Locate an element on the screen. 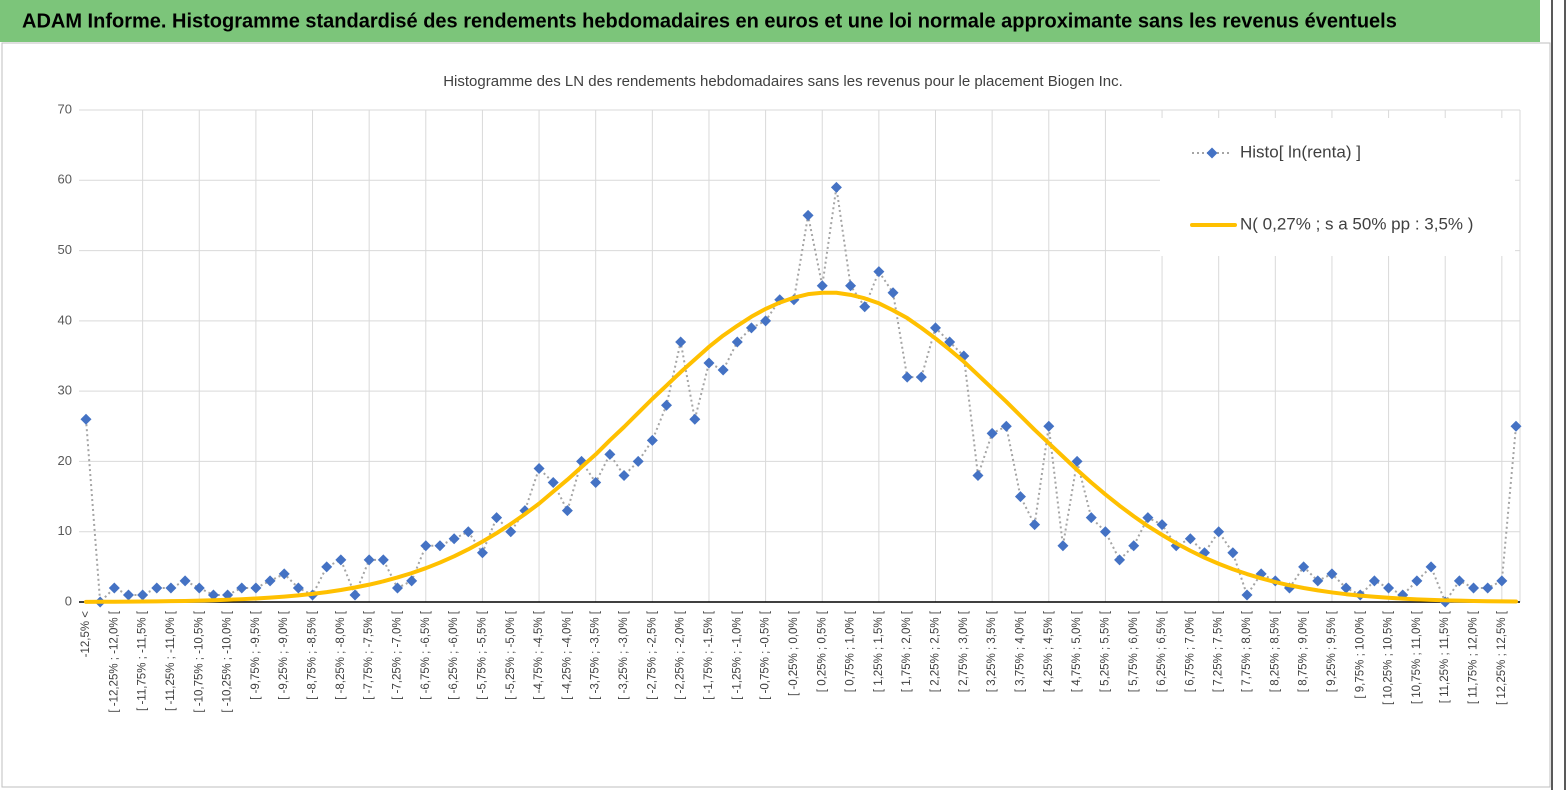 The image size is (1567, 795). x-tick-label: [ -12,25% ; -12,0% [ is located at coordinates (114, 661).